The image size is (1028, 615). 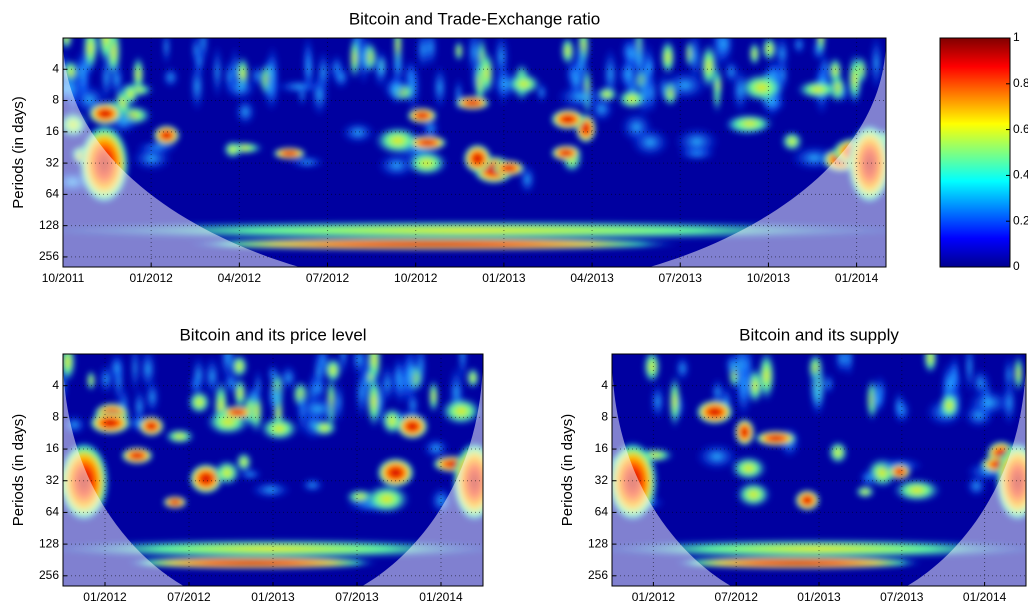 What do you see at coordinates (240, 278) in the screenshot?
I see `x-tick-label: 04/2012` at bounding box center [240, 278].